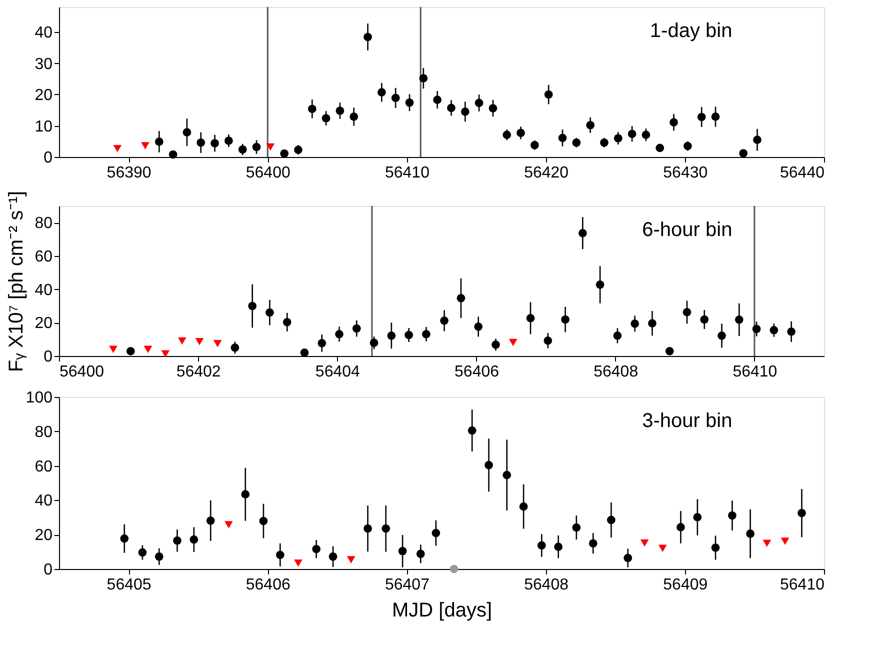  What do you see at coordinates (546, 173) in the screenshot?
I see `x-tick-label: 56420` at bounding box center [546, 173].